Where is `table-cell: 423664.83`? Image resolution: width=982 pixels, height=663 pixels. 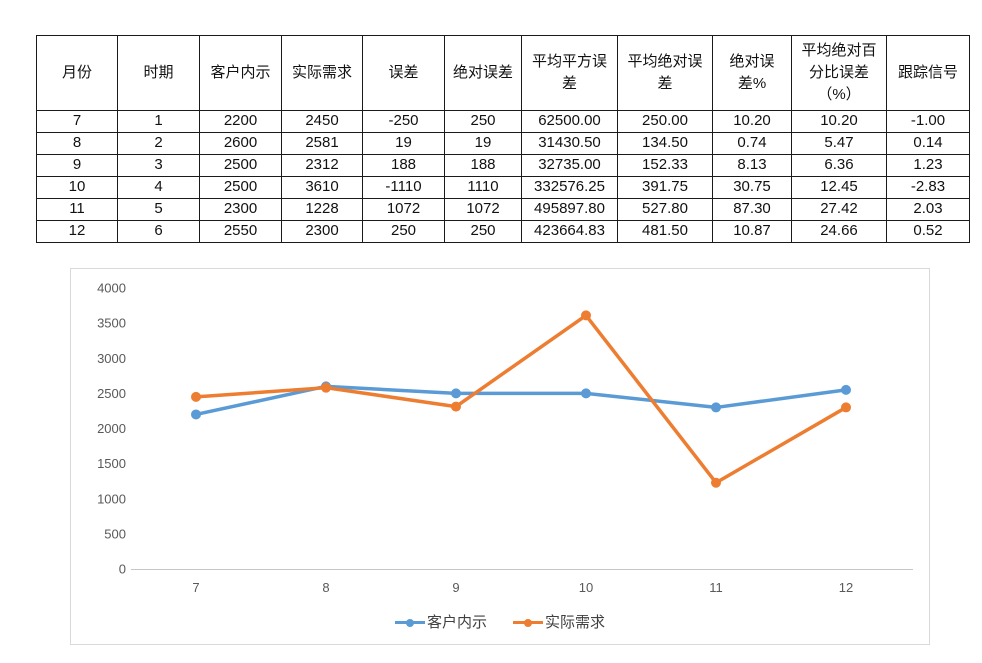
table-cell: 423664.83 is located at coordinates (569, 231).